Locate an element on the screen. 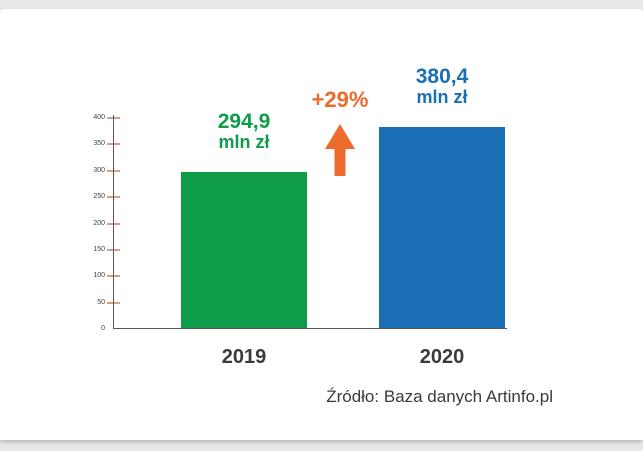 This screenshot has height=451, width=643. value-unit-2019: mln zł is located at coordinates (244, 142).